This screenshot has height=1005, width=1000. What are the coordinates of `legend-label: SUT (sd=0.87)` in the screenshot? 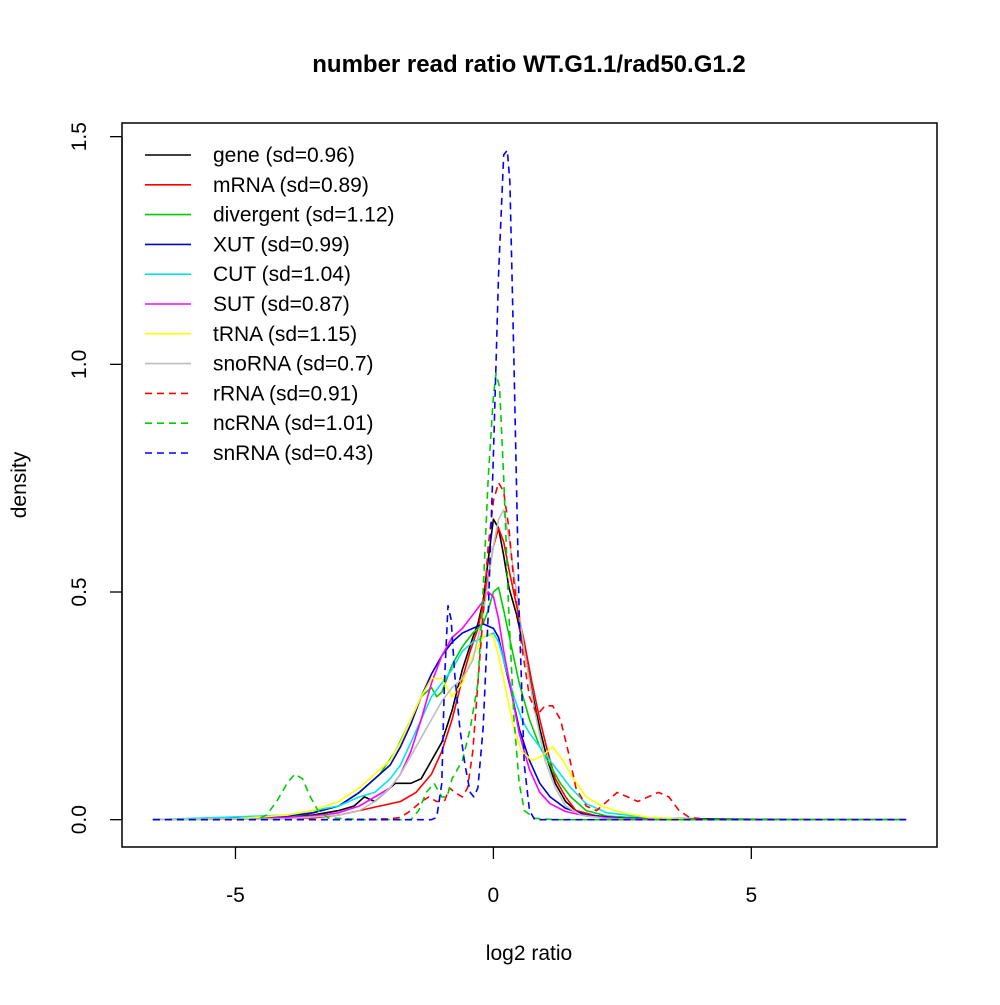 It's located at (281, 304).